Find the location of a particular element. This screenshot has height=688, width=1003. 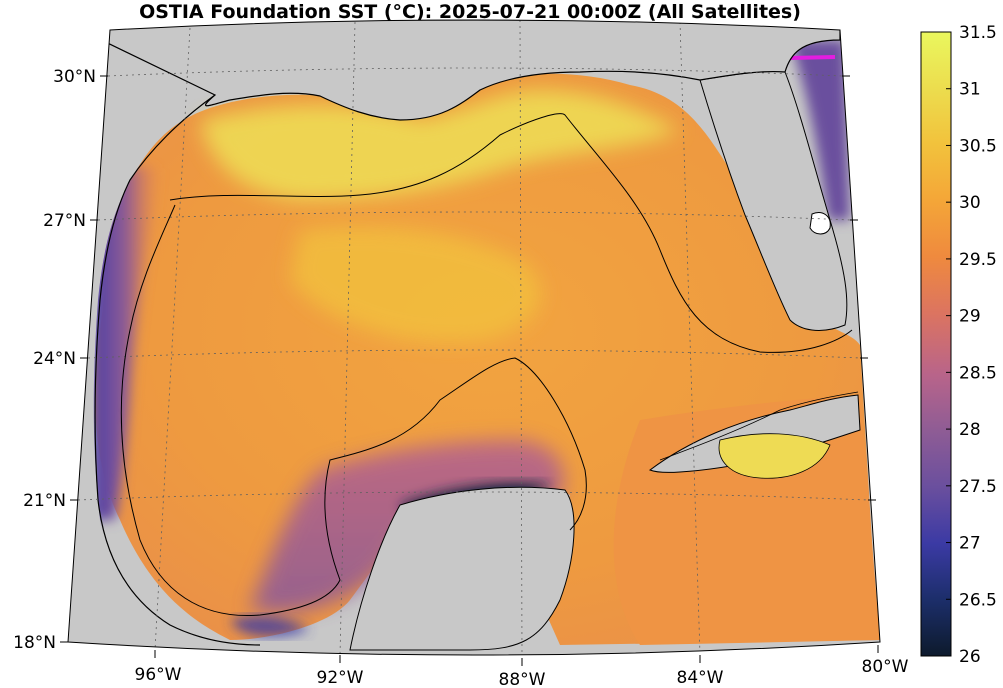

graticule-lat-30n is located at coordinates (475, 72).